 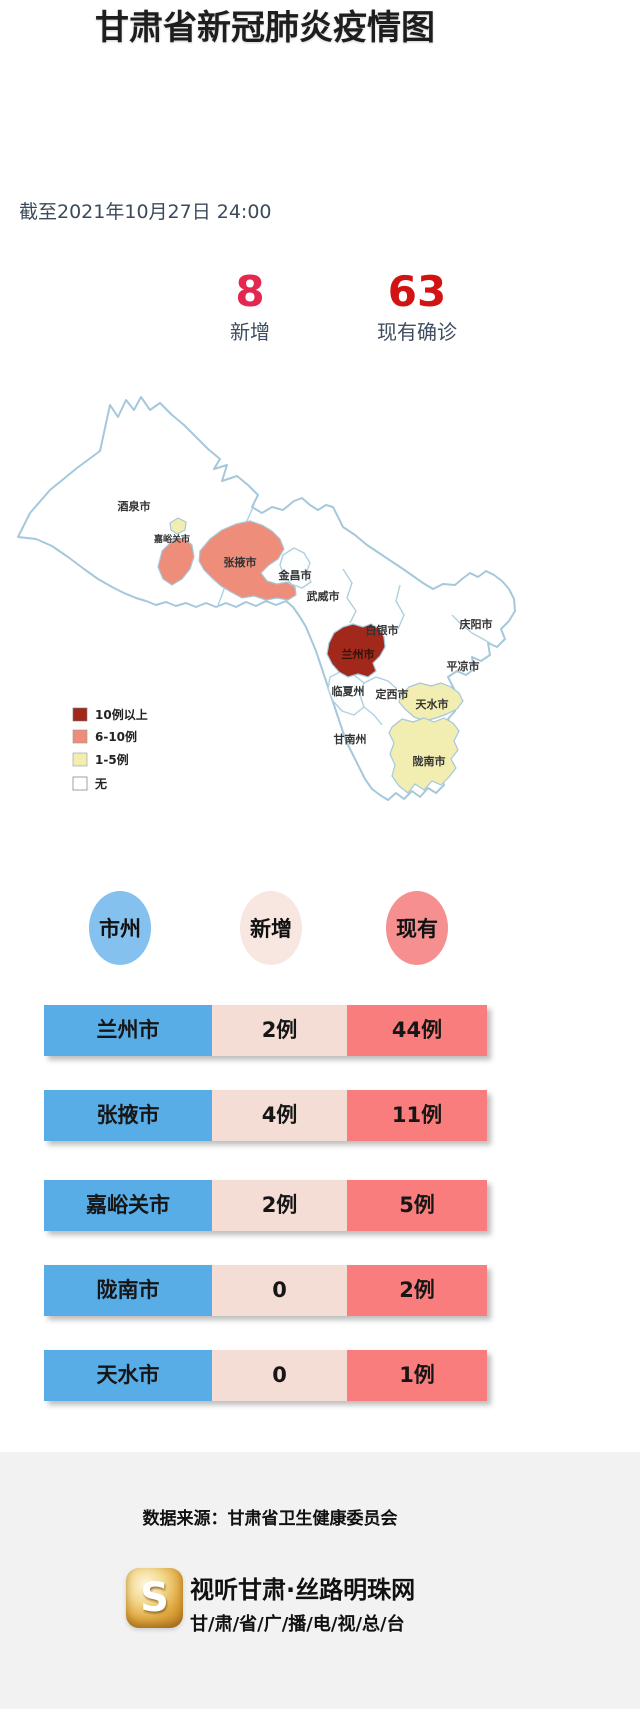 What do you see at coordinates (270, 1519) in the screenshot?
I see `data-source-text: 数据来源：甘肃省卫生健康委员会` at bounding box center [270, 1519].